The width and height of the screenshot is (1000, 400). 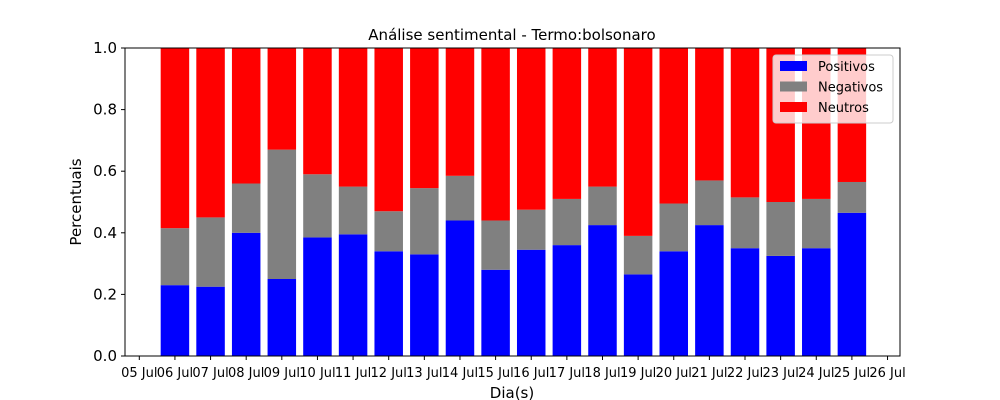 I want to click on x-tick-label: 10 Jul, so click(x=317, y=373).